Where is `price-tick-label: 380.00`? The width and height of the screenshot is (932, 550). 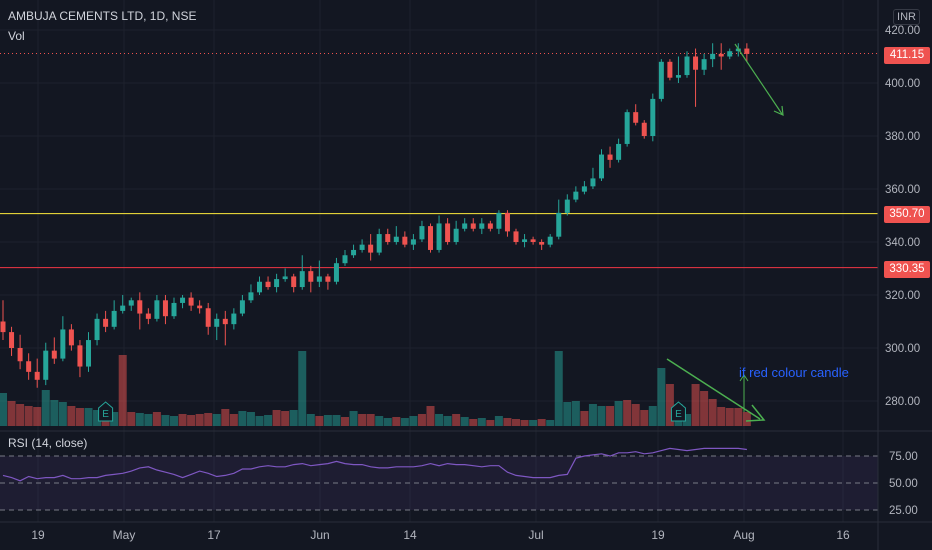
price-tick-label: 380.00 is located at coordinates (902, 137).